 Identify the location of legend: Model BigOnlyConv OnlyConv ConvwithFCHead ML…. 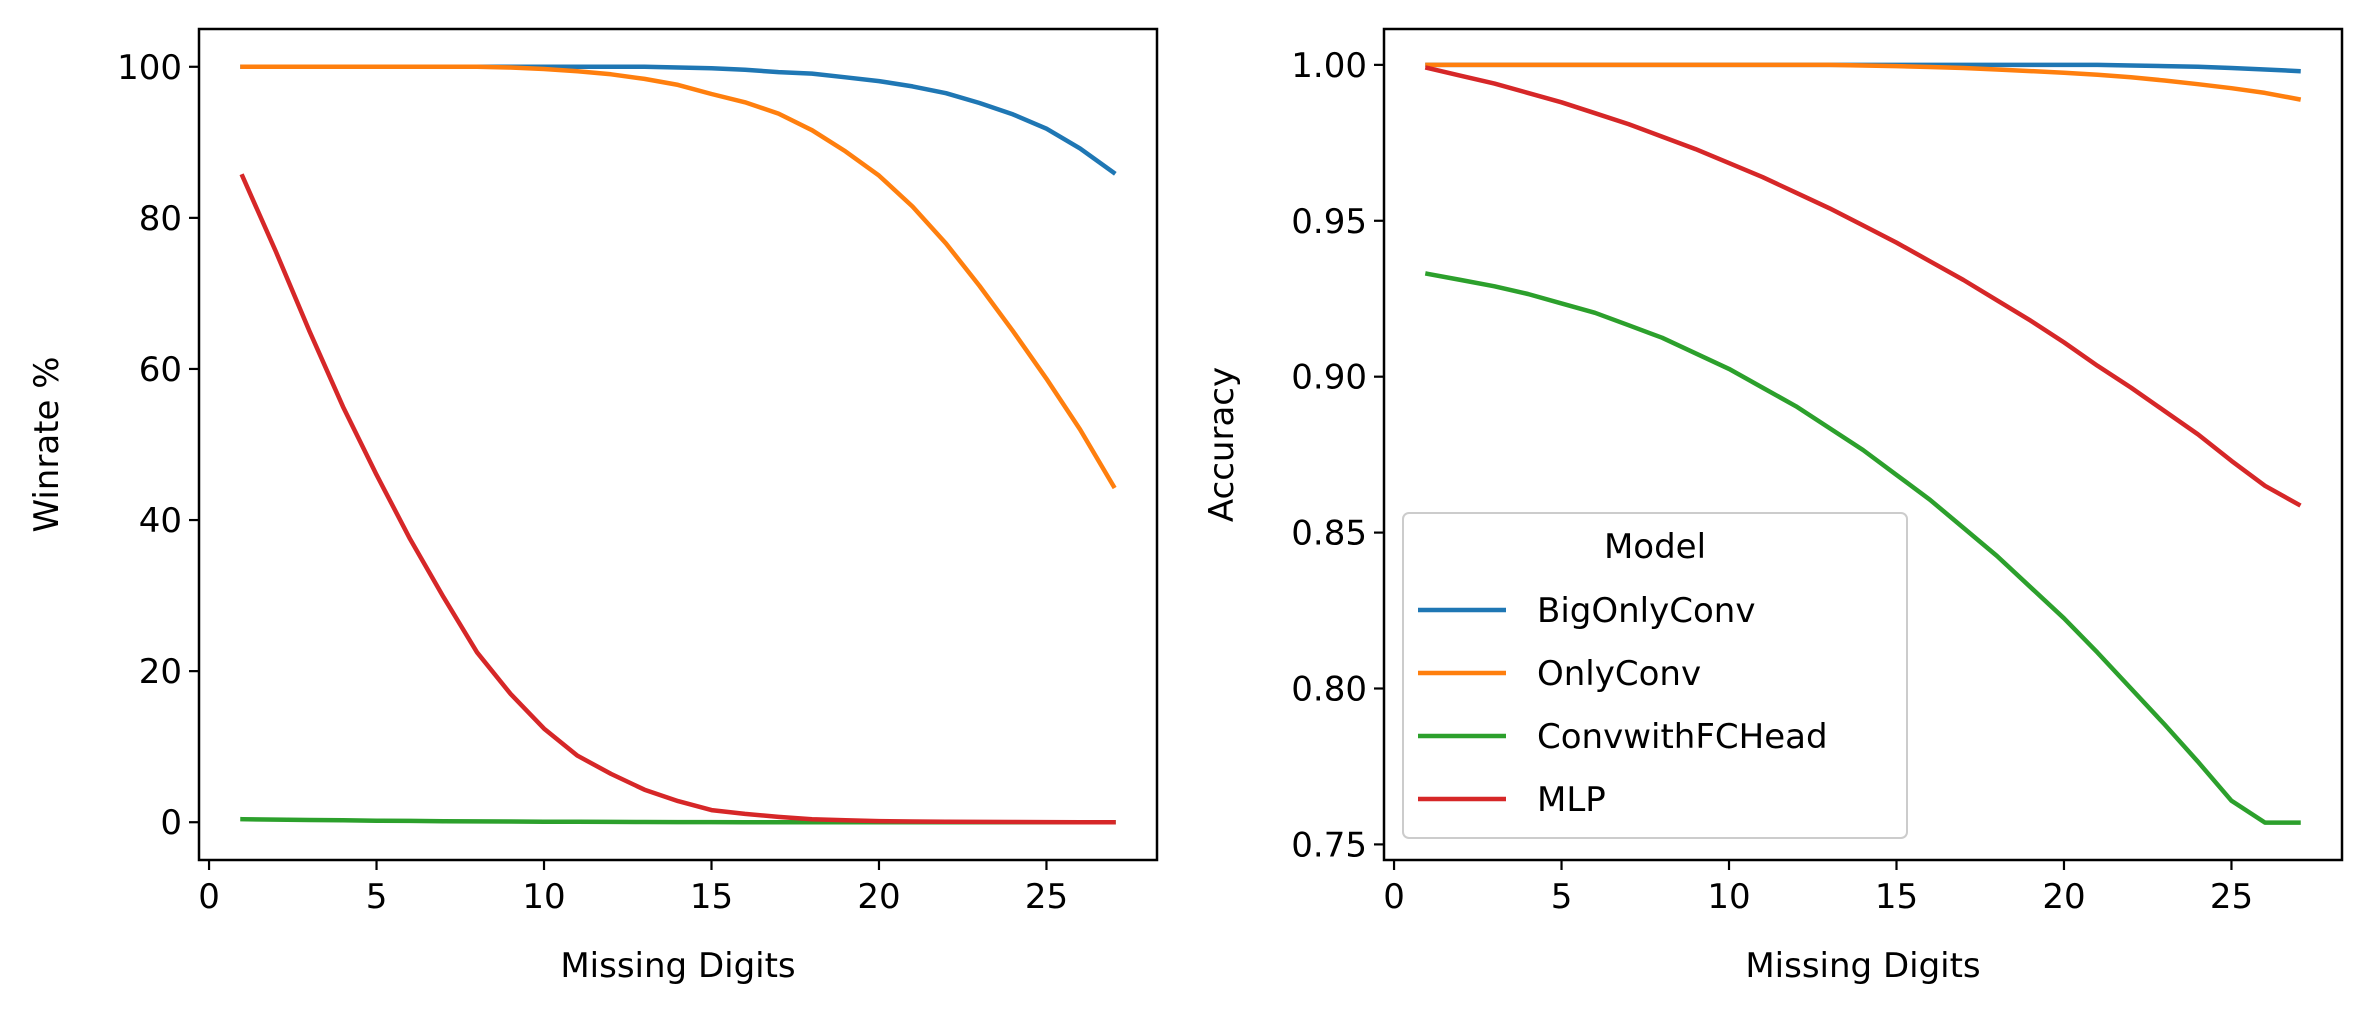
(1655, 675).